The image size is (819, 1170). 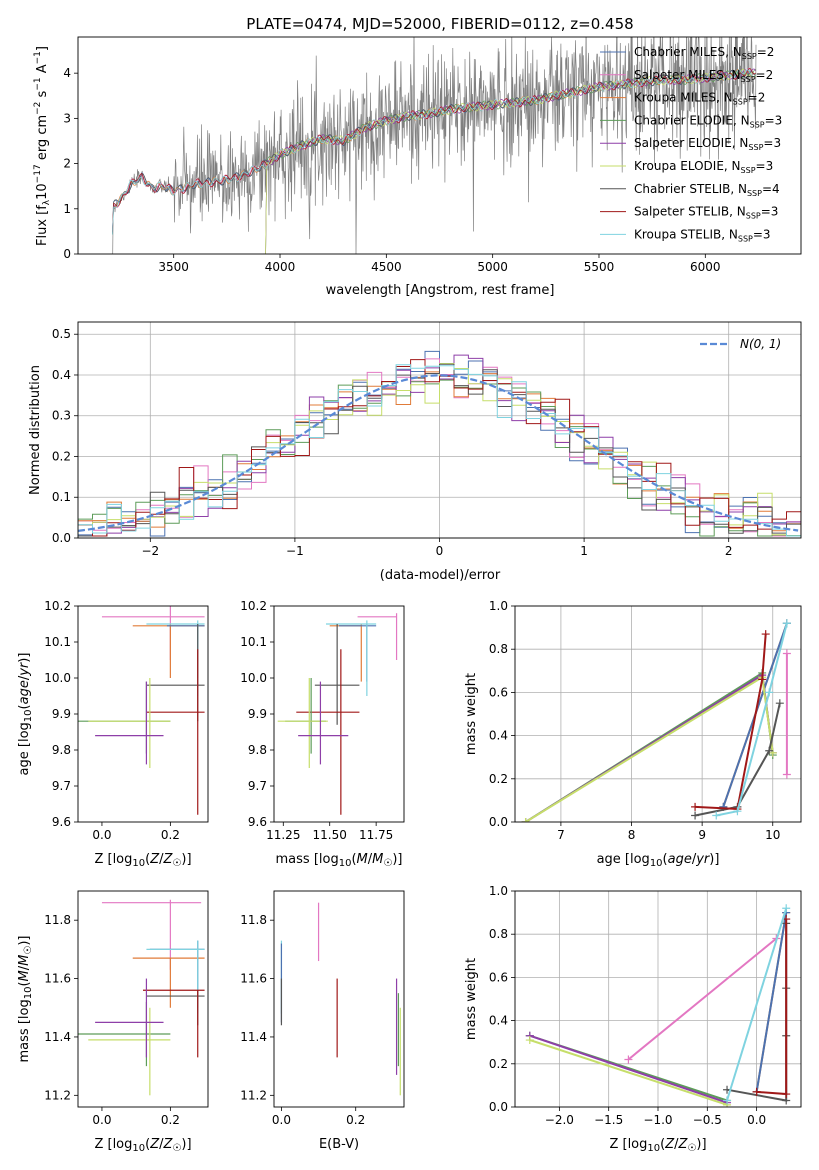 I want to click on label-part: =4, so click(x=771, y=189).